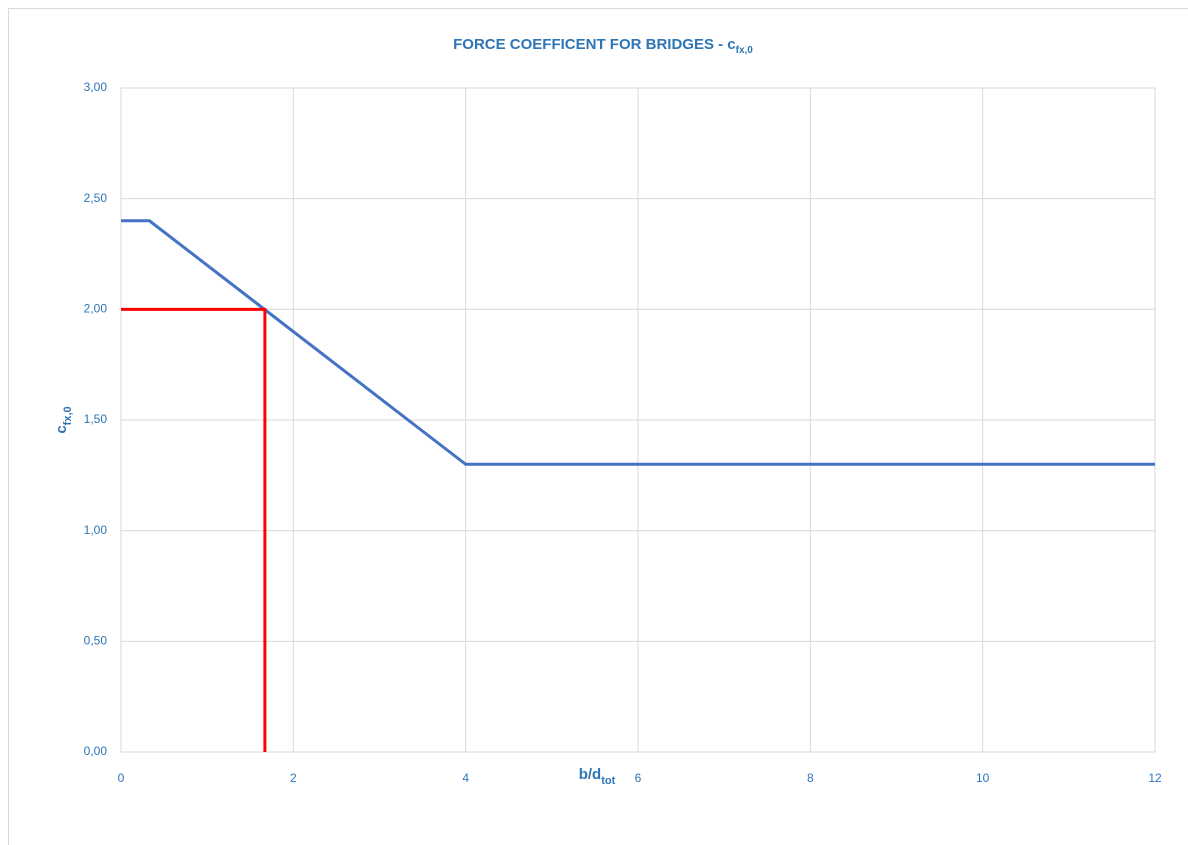  I want to click on x-label-text: b/d, so click(590, 774).